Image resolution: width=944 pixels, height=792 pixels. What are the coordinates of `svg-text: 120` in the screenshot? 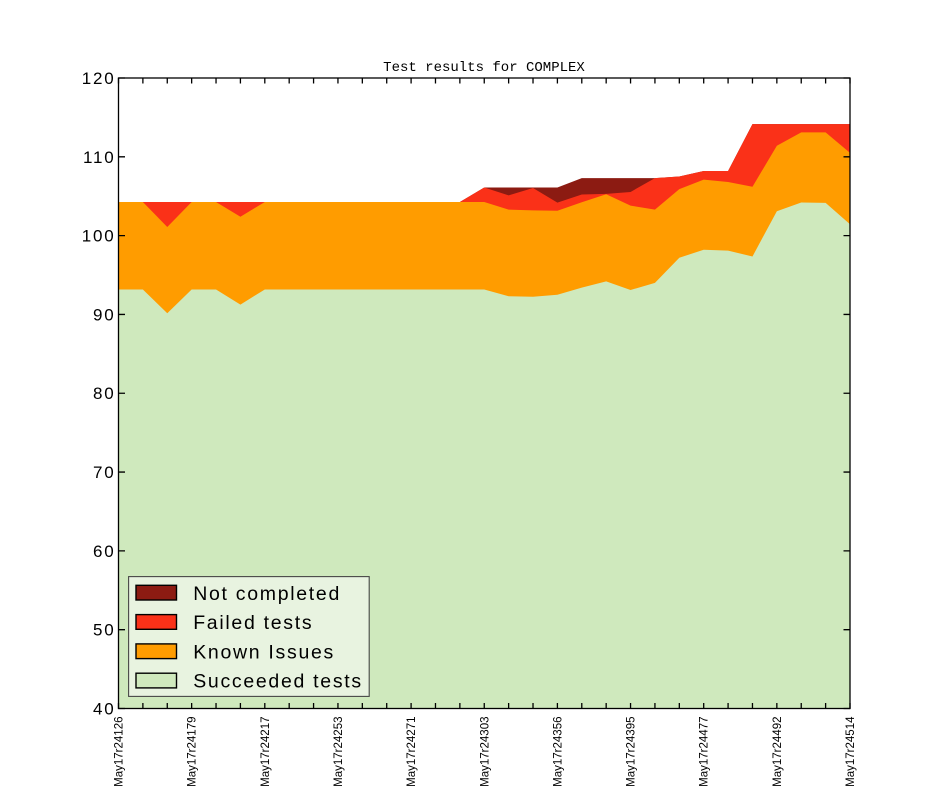 It's located at (99, 78).